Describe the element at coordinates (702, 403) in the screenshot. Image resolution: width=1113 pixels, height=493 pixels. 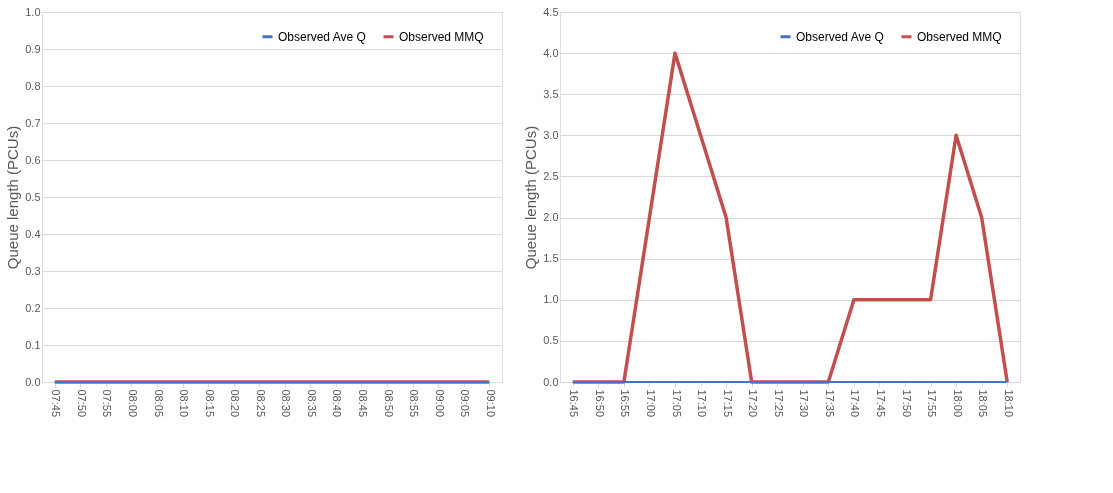
I see `x-tick-label: 17:10` at that location.